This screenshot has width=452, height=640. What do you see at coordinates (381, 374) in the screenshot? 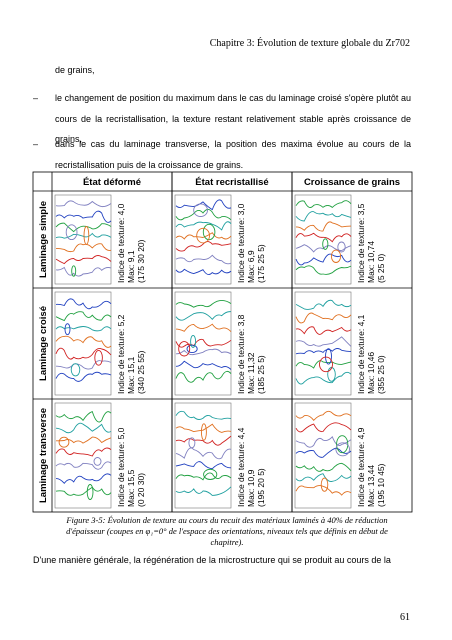
I see `cell-annotation: (355 25 0)` at bounding box center [381, 374].